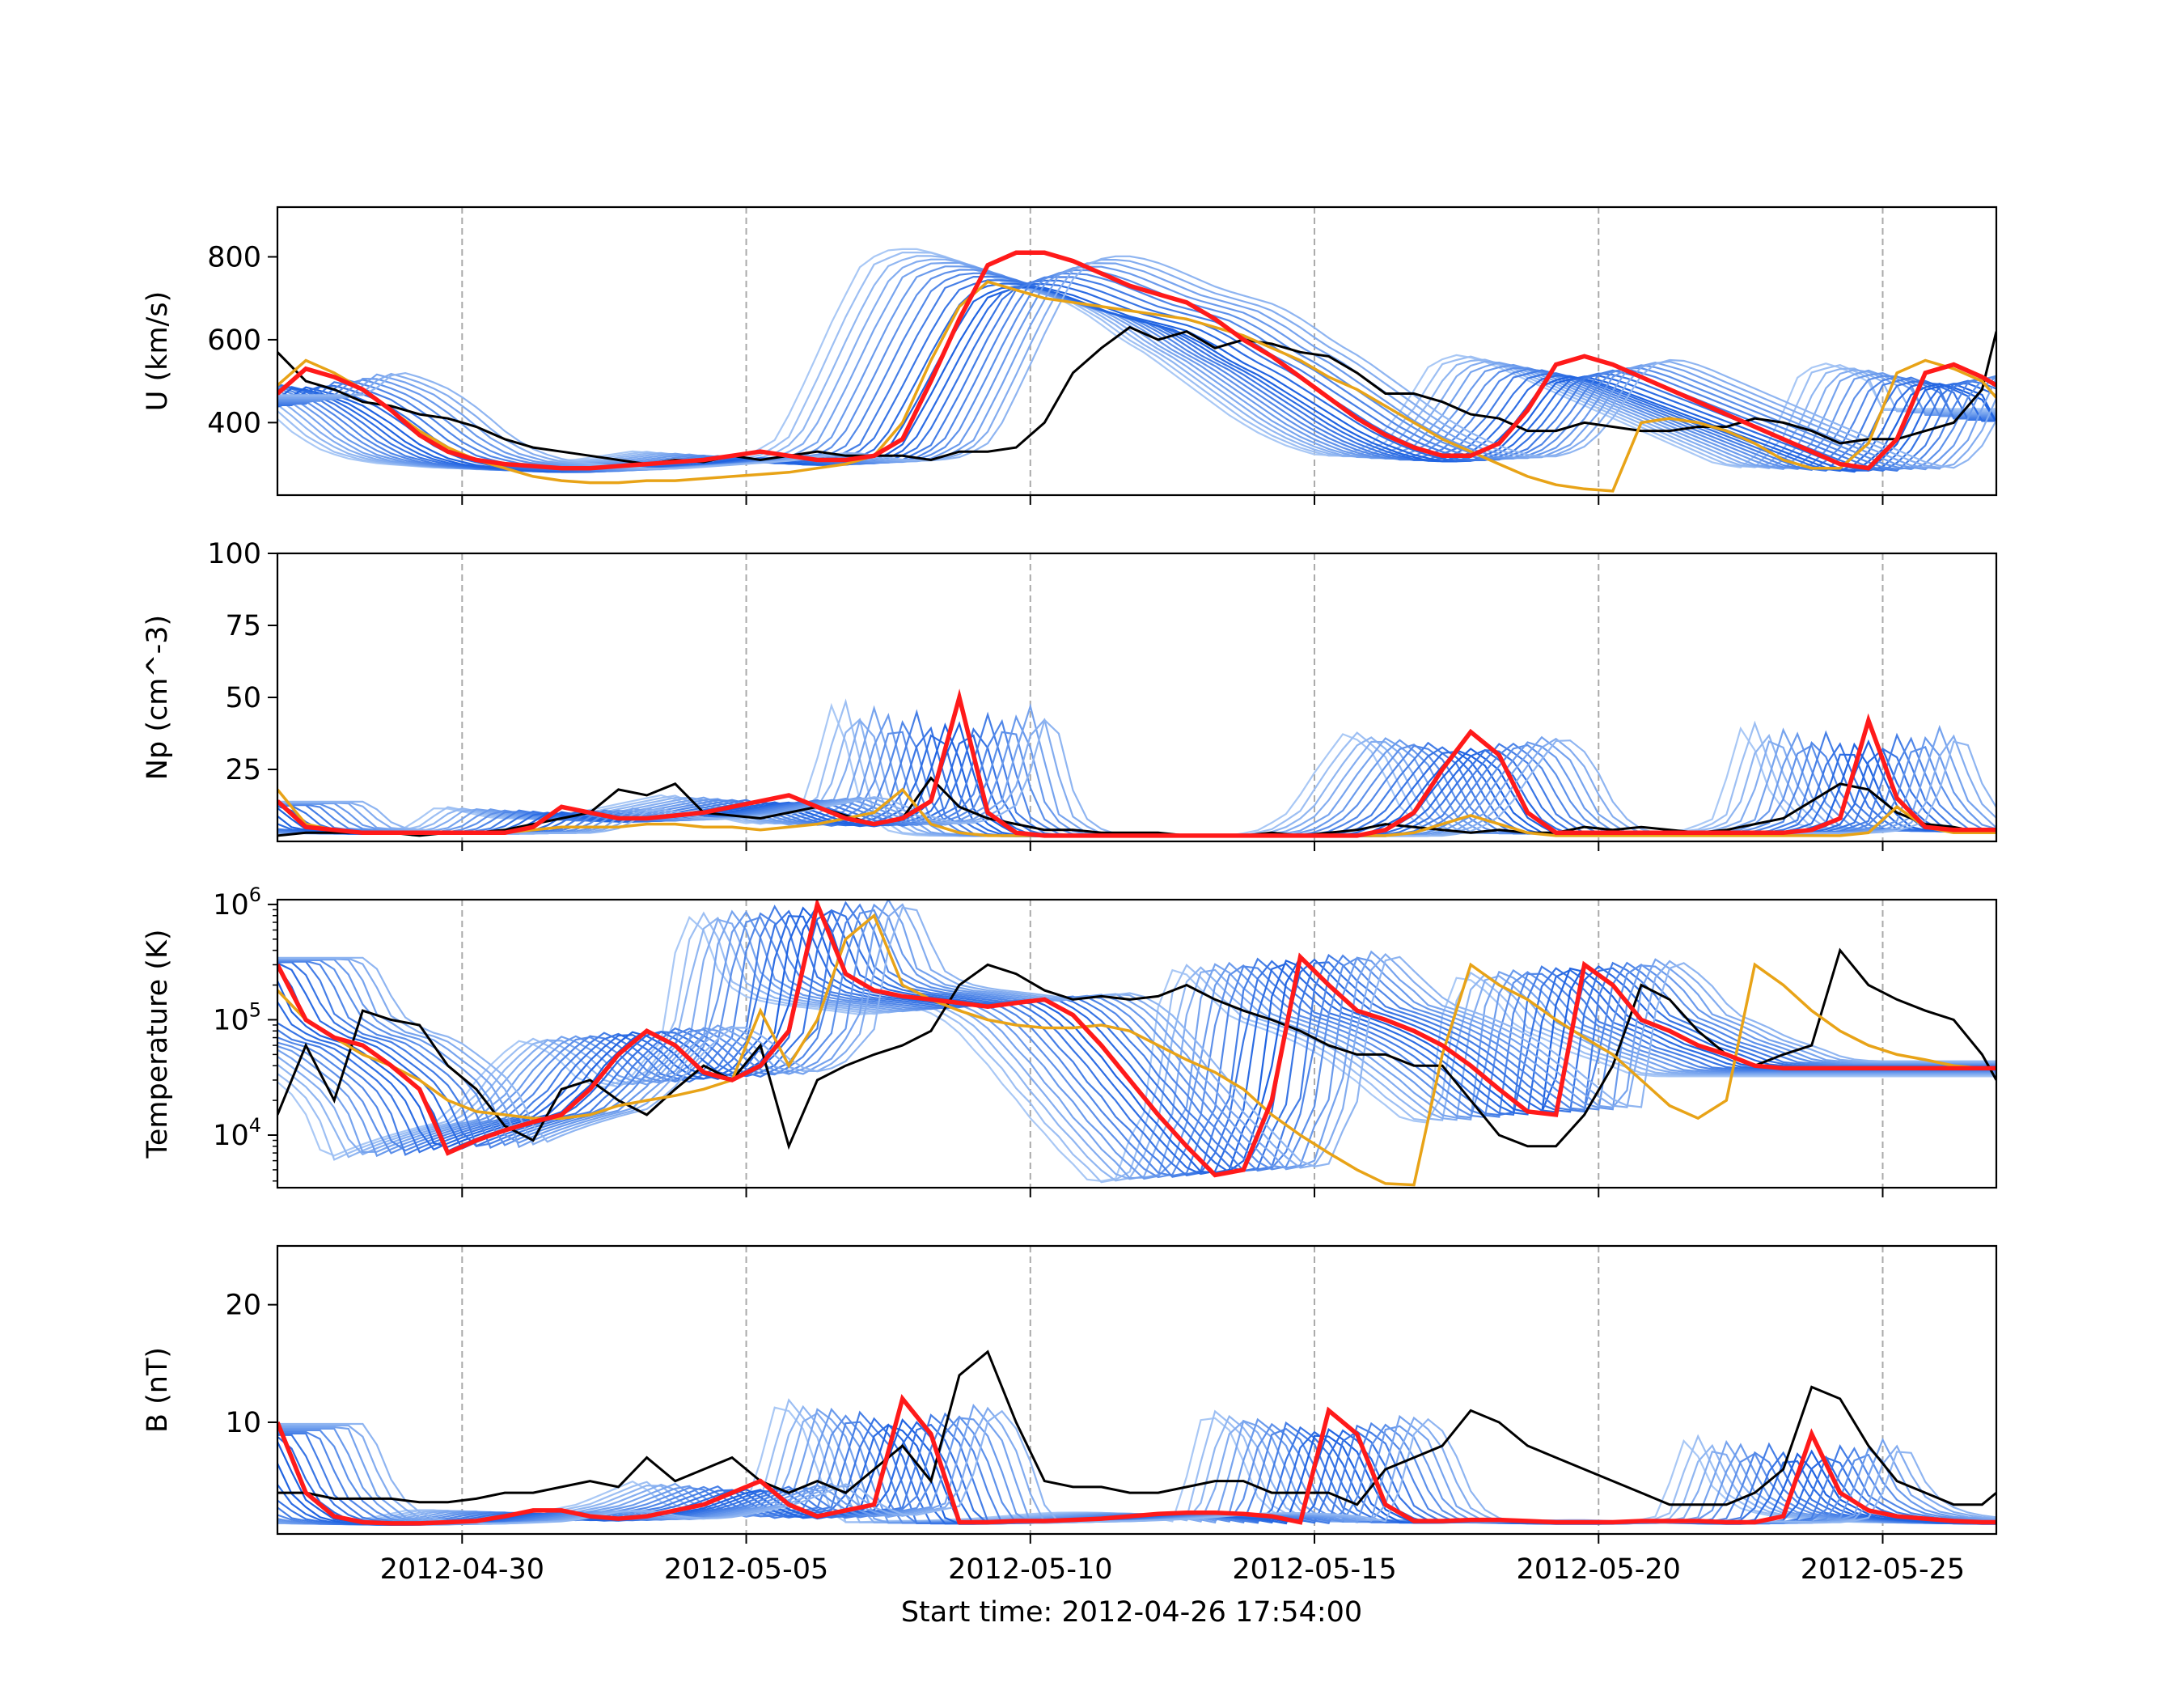  Describe the element at coordinates (237, 1017) in the screenshot. I see `y-tick-label: 10⁵` at that location.